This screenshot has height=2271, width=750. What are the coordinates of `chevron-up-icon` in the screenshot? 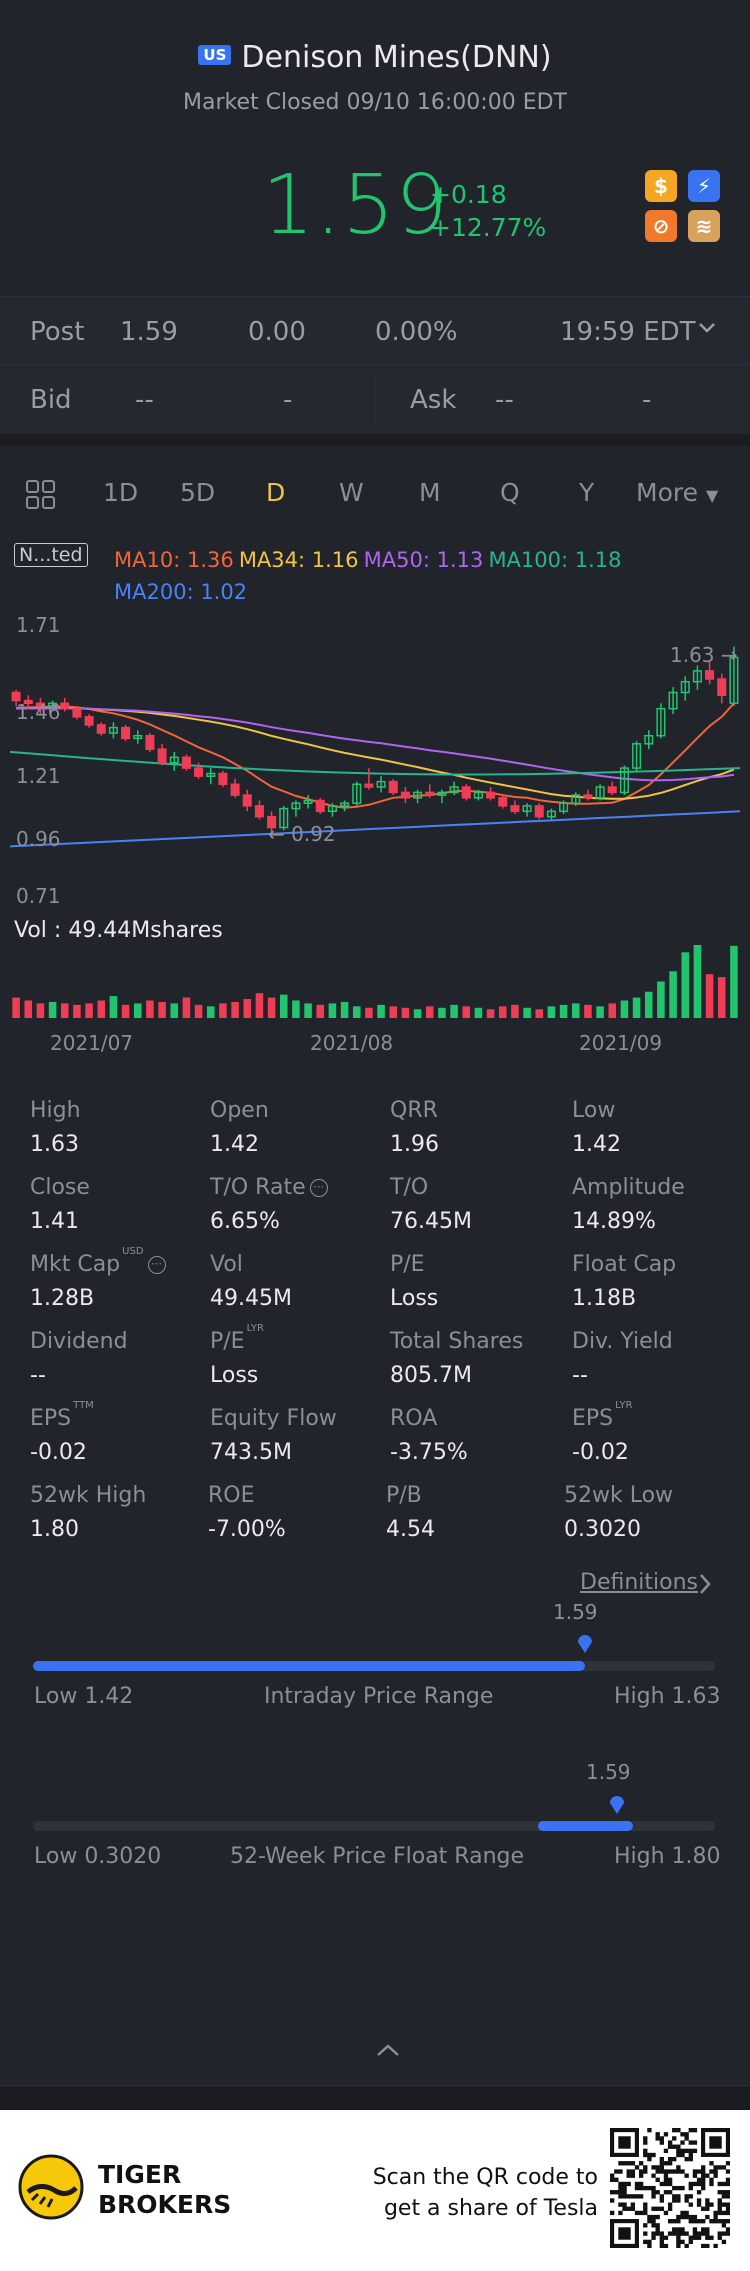 It's located at (388, 2050).